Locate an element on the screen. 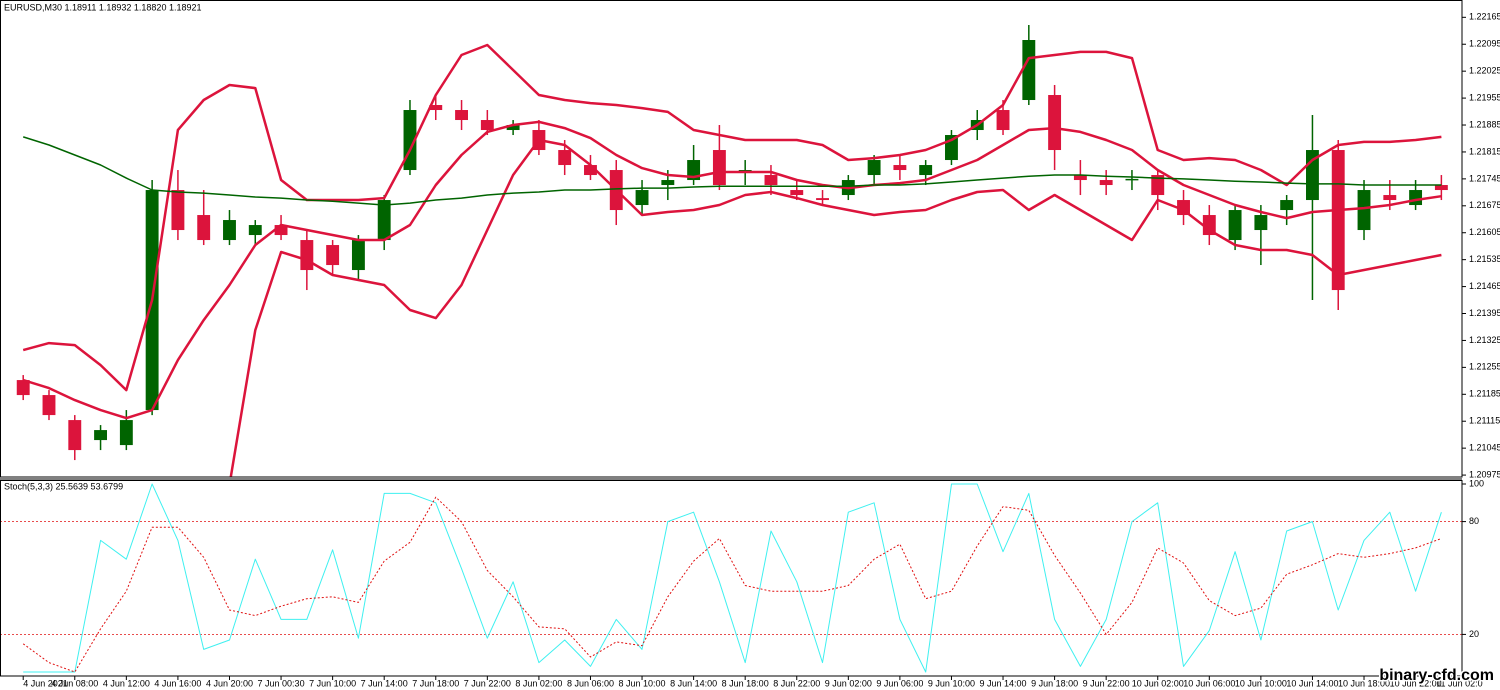 This screenshot has width=1500, height=690. x-tick-label: 9 Jun 06:00 is located at coordinates (899, 683).